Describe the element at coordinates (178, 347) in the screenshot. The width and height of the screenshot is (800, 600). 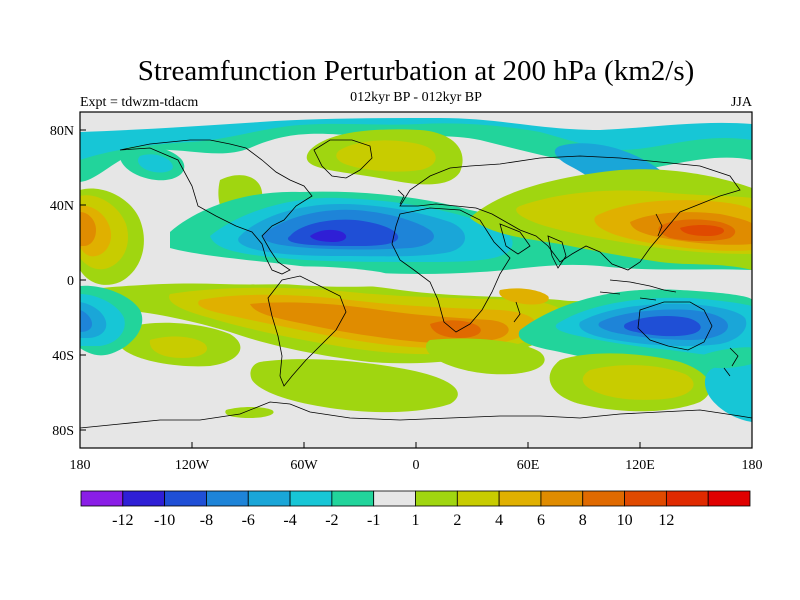
I see `contour-yellow-sepac` at that location.